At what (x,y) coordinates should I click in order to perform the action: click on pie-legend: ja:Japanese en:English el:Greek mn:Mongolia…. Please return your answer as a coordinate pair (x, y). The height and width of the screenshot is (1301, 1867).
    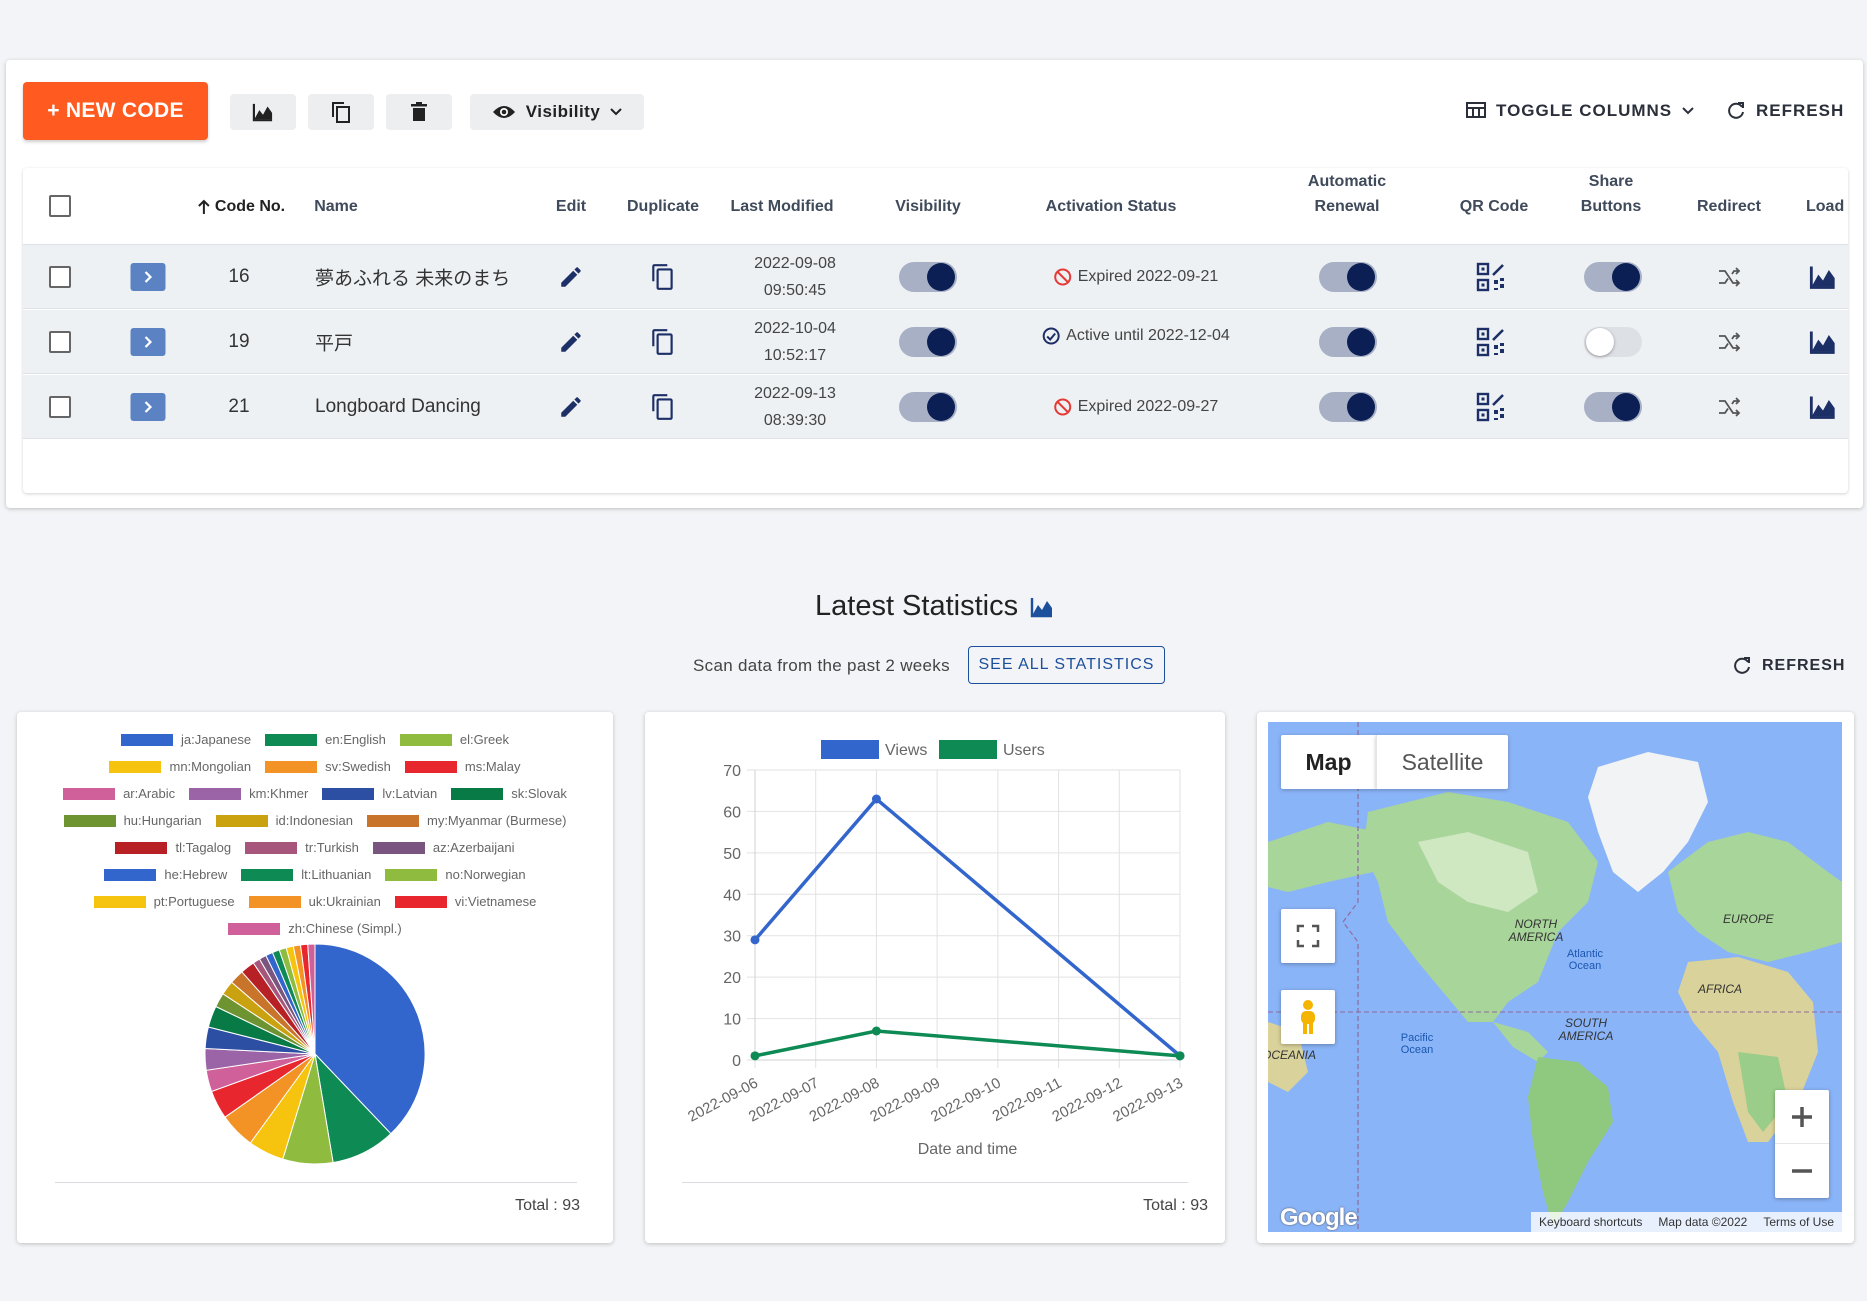
    Looking at the image, I should click on (315, 847).